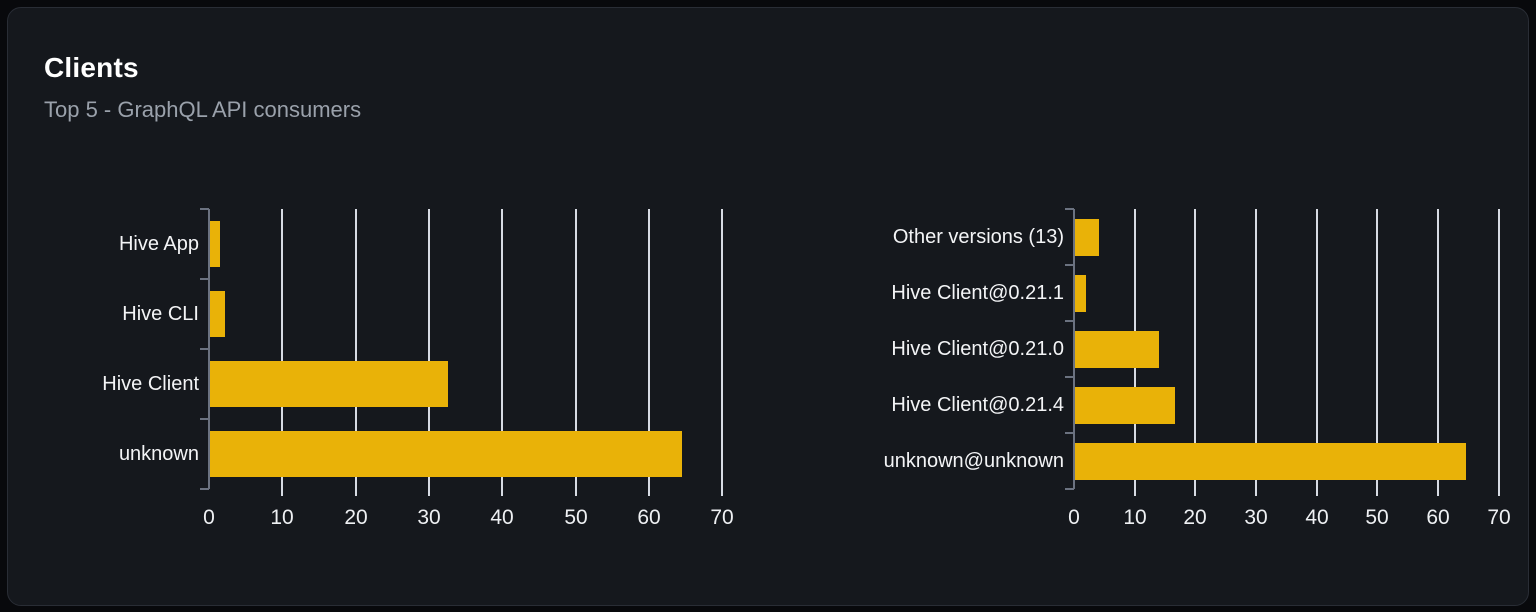 The width and height of the screenshot is (1536, 612). What do you see at coordinates (978, 237) in the screenshot?
I see `y-axis-category-label: Other versions (13)` at bounding box center [978, 237].